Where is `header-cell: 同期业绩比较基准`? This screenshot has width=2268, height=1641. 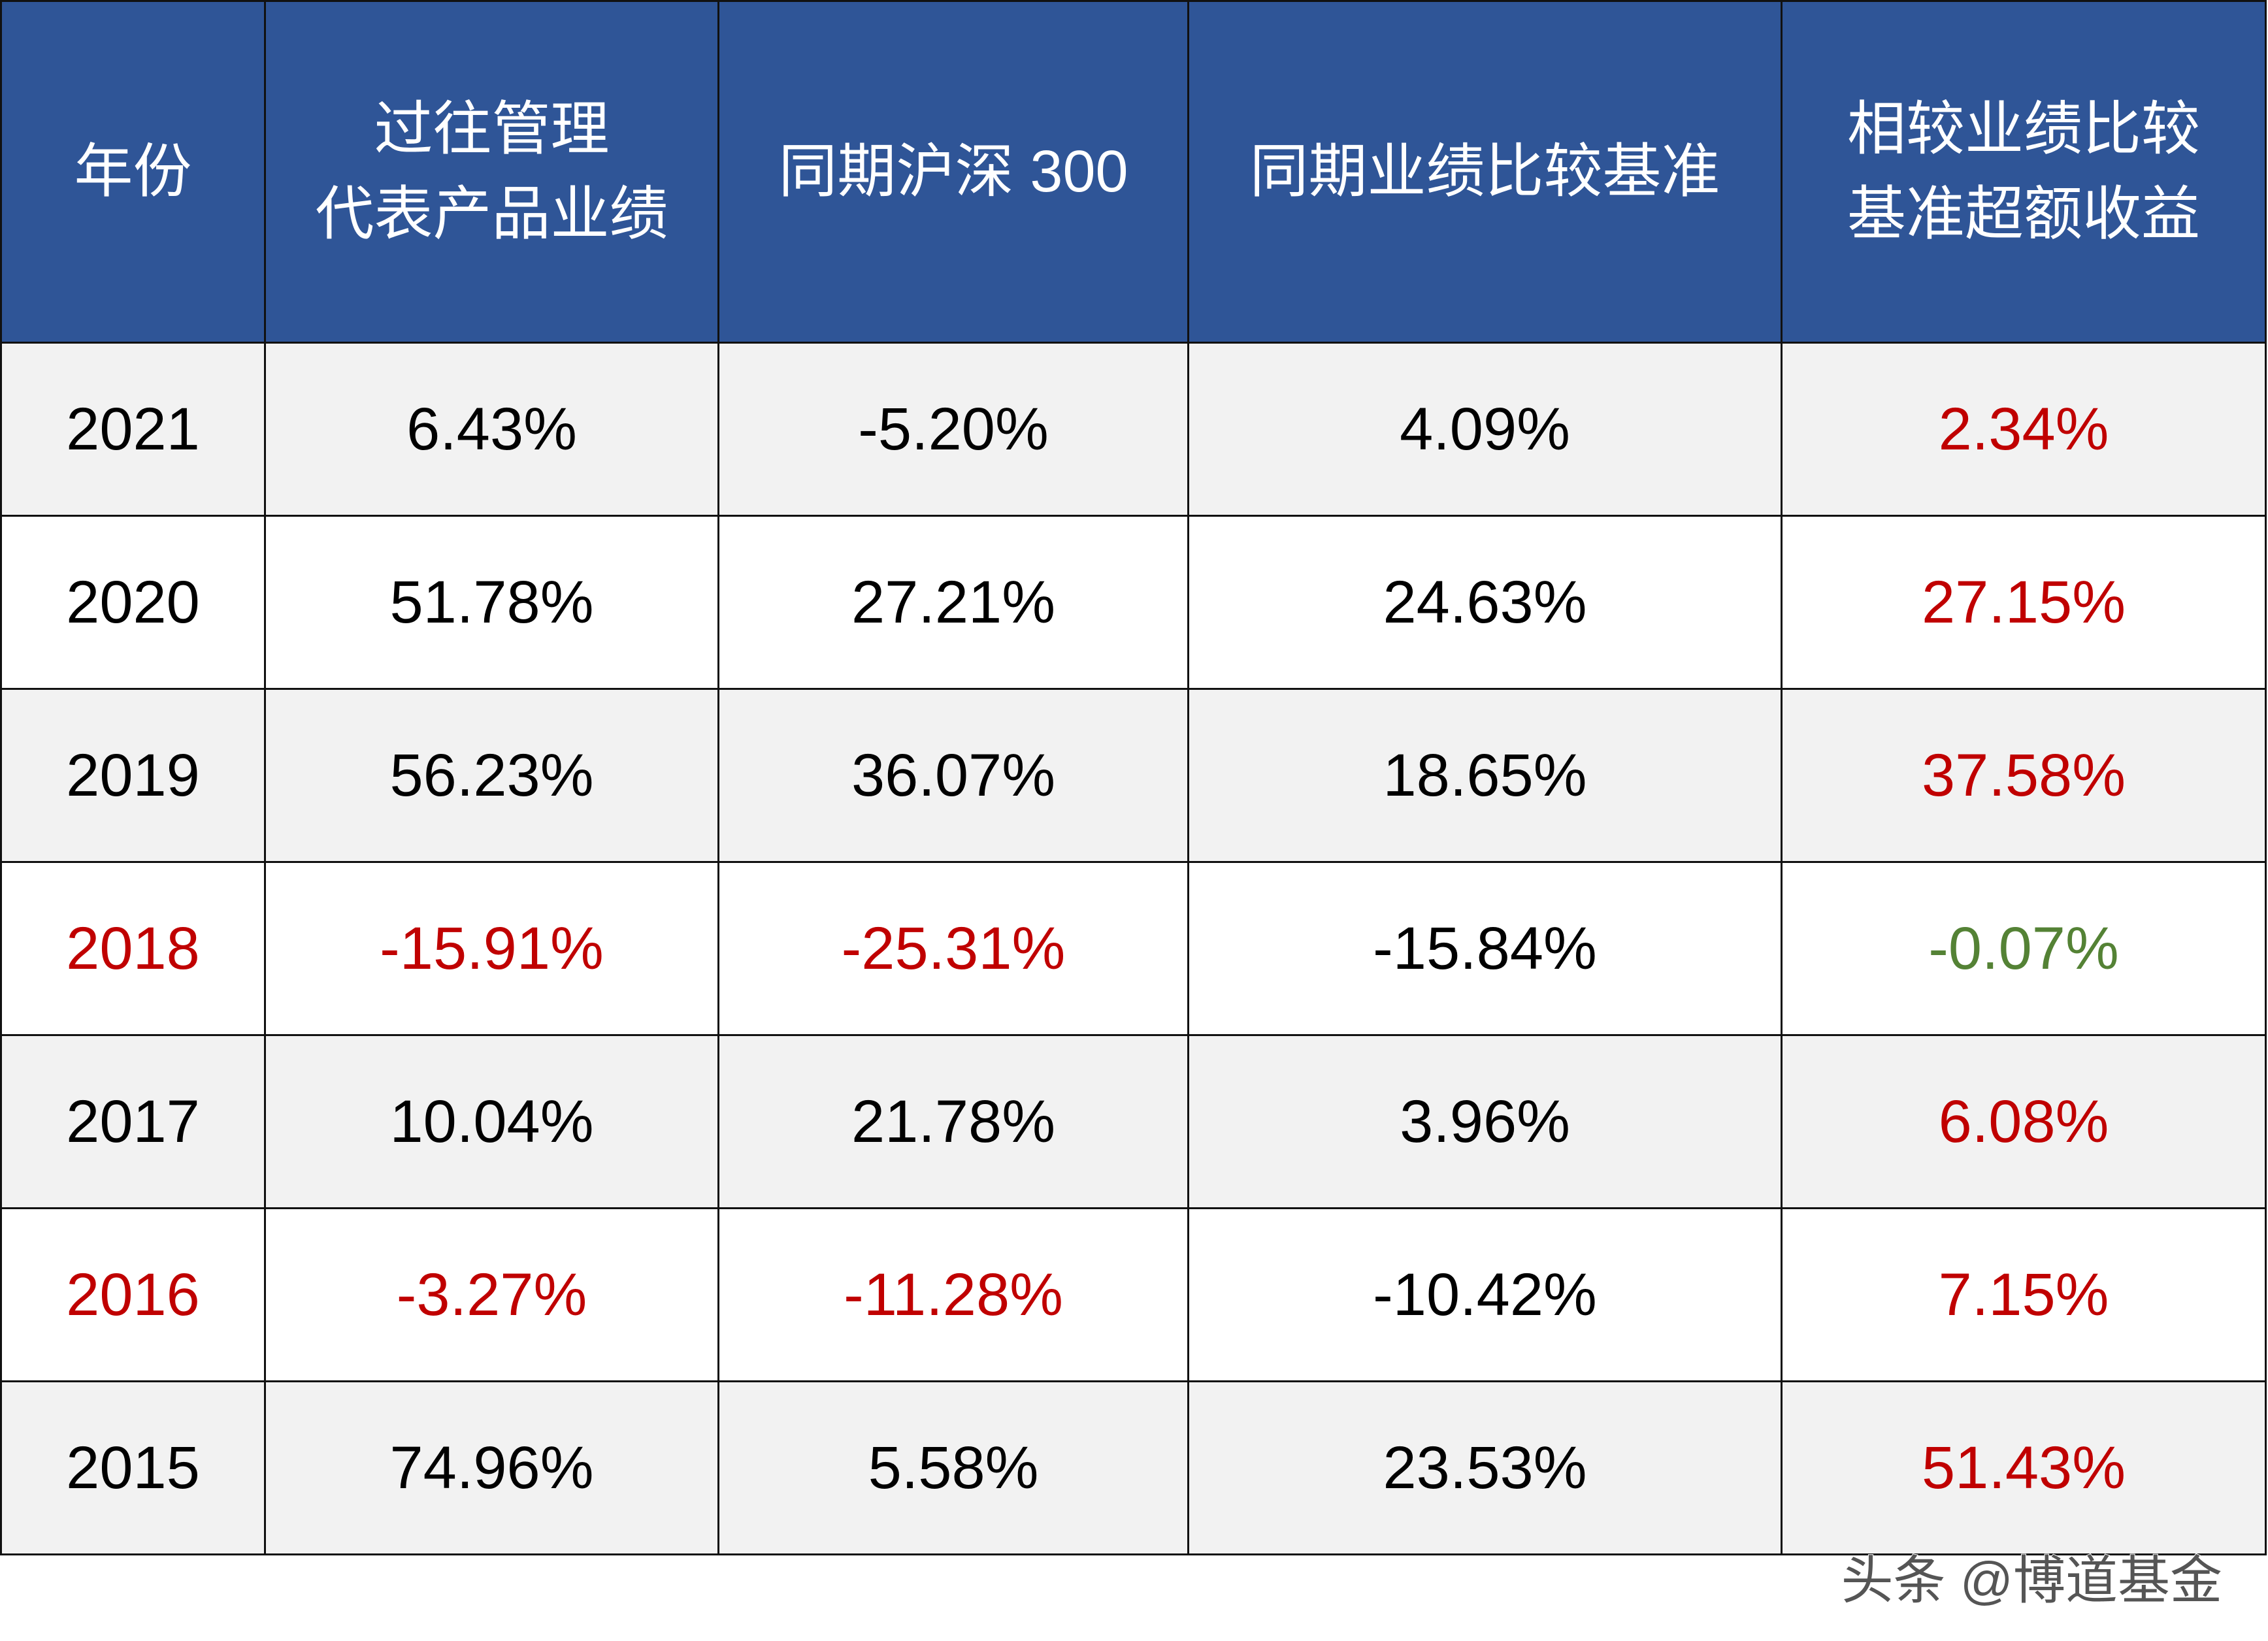
header-cell: 同期业绩比较基准 is located at coordinates (1485, 172).